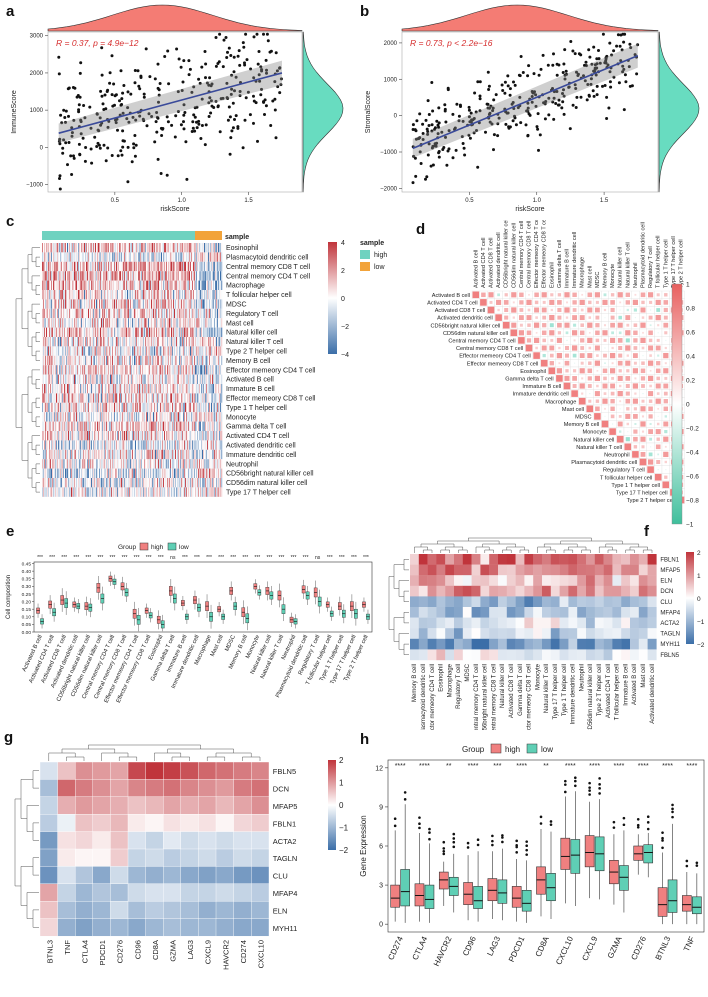  Describe the element at coordinates (271, 398) in the screenshot. I see `row-label: Effector memeory CD8 T cell` at that location.